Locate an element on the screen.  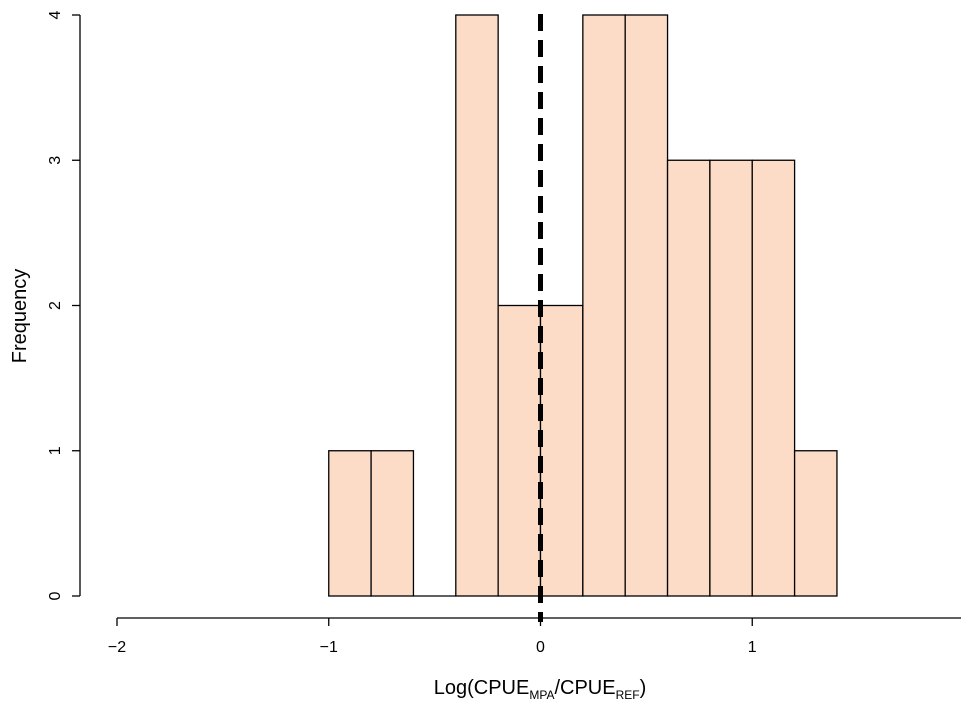
y-tick-label: 1 is located at coordinates (55, 450).